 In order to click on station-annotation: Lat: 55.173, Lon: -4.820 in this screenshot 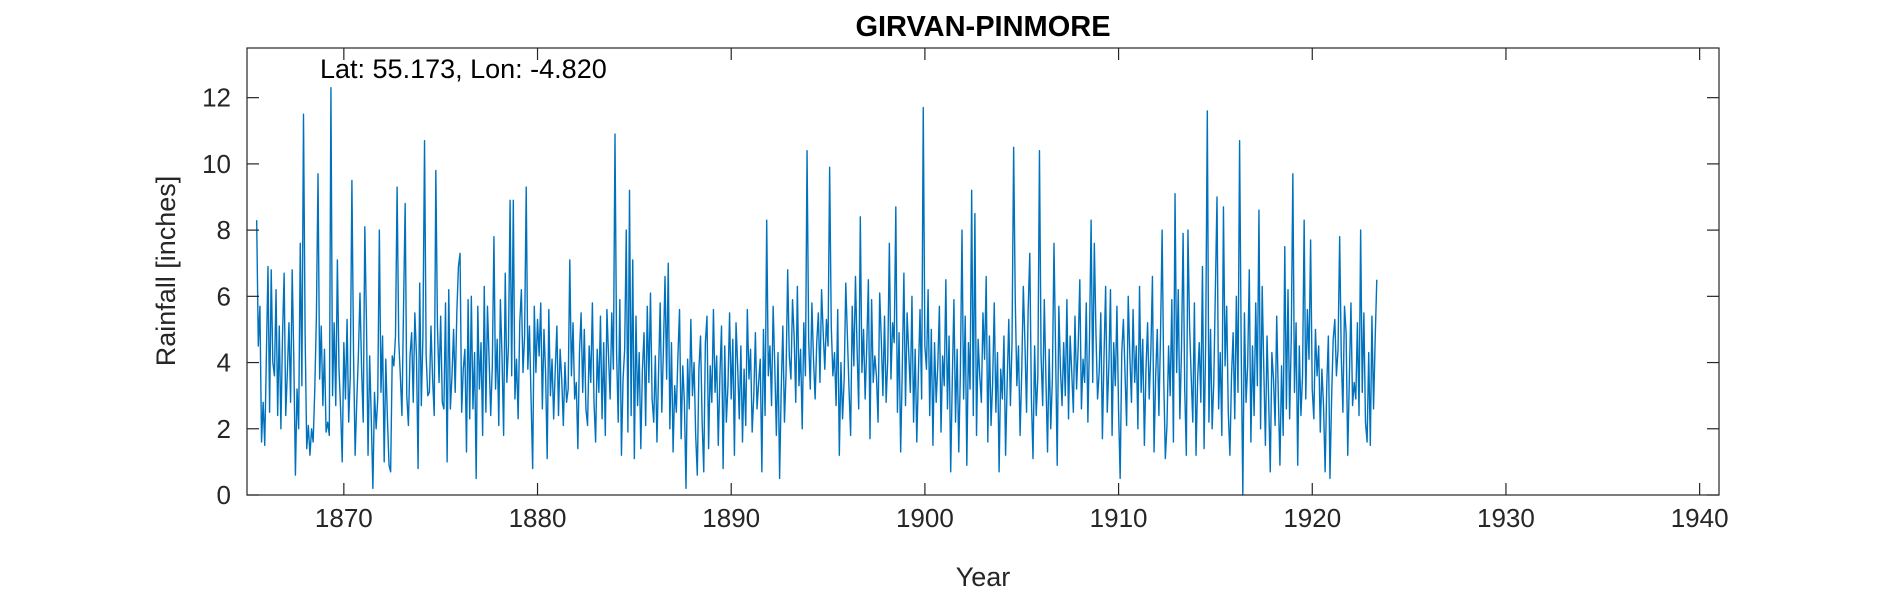, I will do `click(463, 69)`.